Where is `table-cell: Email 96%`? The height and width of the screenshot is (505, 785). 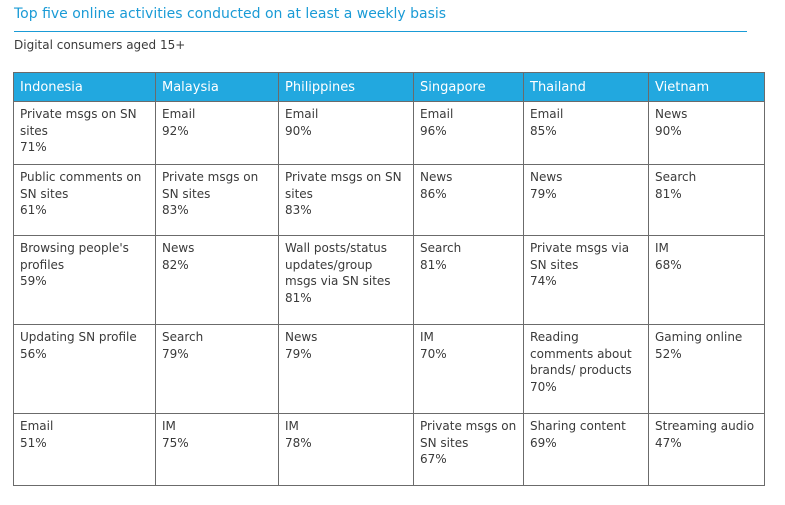
table-cell: Email 96% is located at coordinates (468, 133).